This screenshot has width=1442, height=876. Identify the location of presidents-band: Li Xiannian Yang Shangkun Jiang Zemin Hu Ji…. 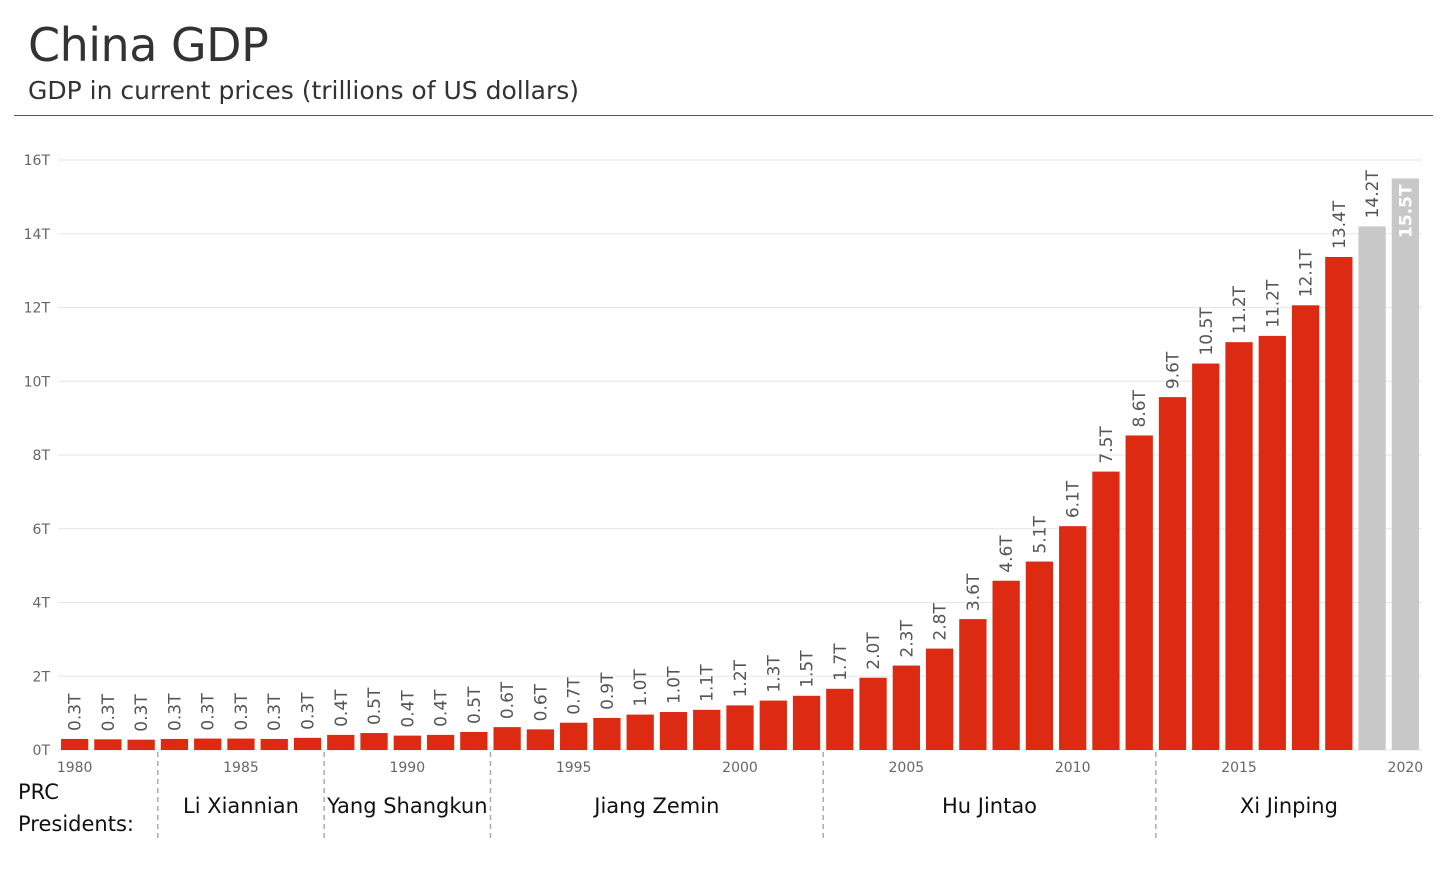
(747, 797).